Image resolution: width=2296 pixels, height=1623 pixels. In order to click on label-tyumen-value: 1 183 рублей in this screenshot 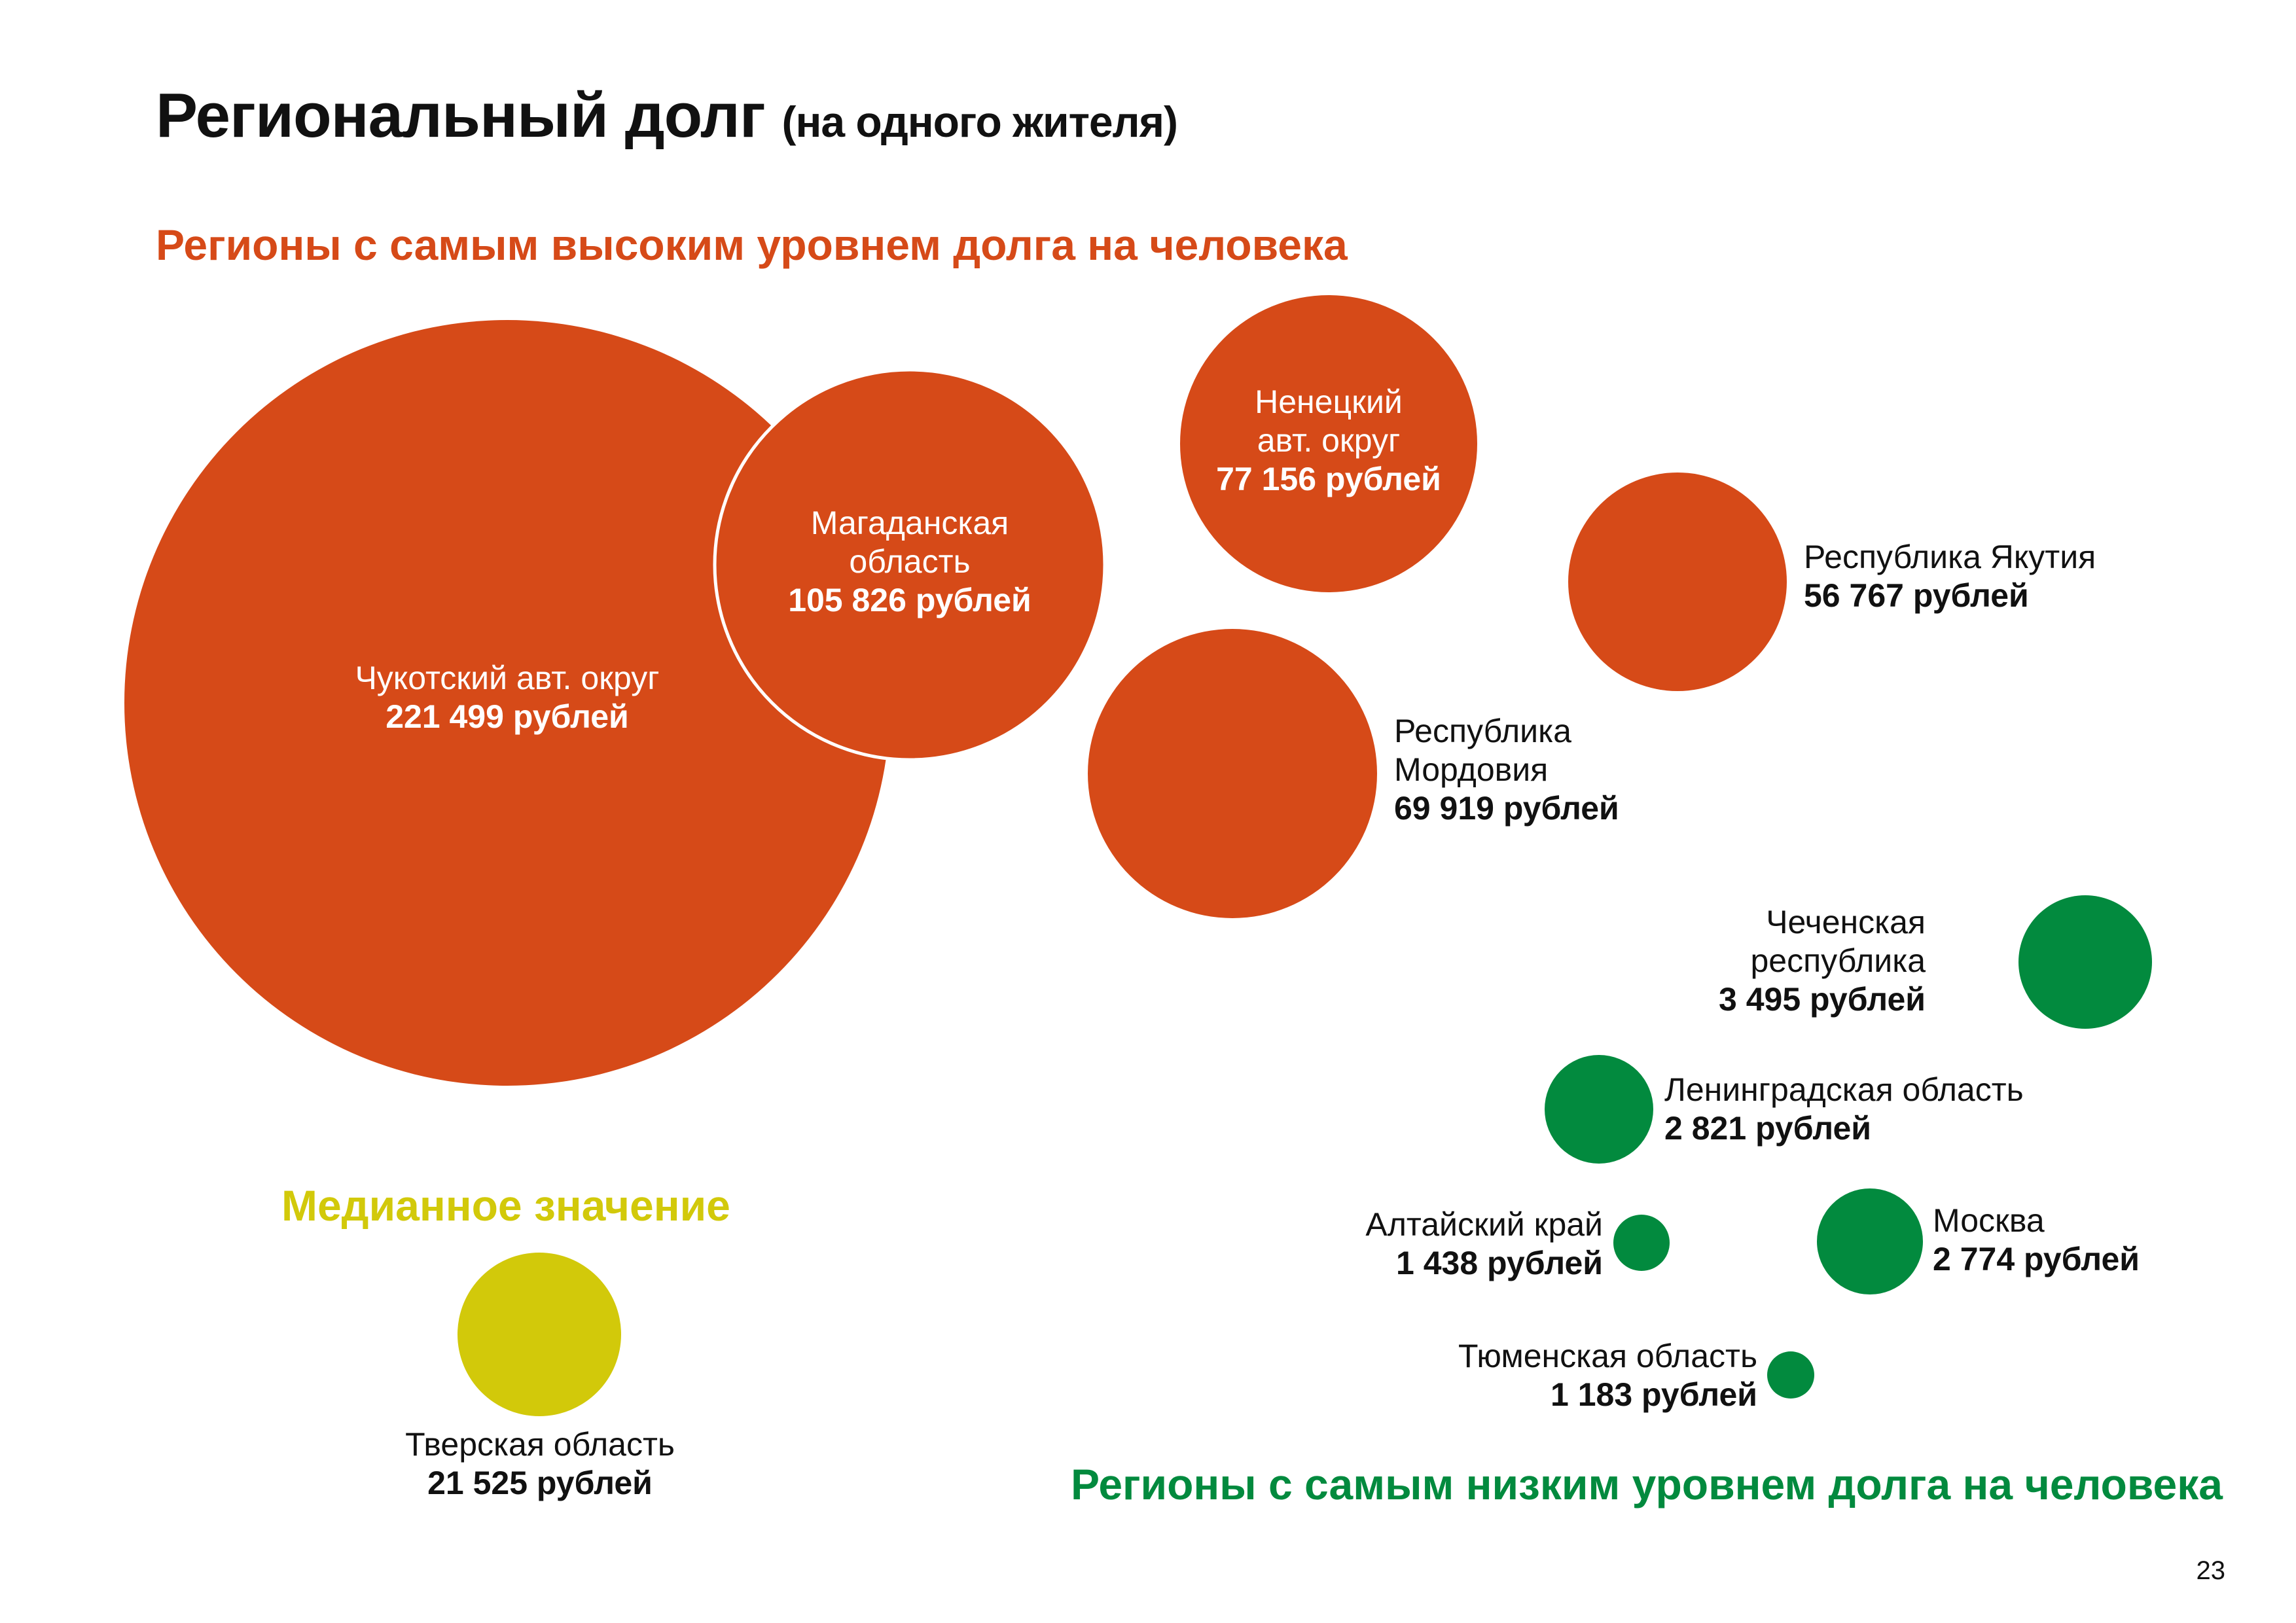, I will do `click(1654, 1394)`.